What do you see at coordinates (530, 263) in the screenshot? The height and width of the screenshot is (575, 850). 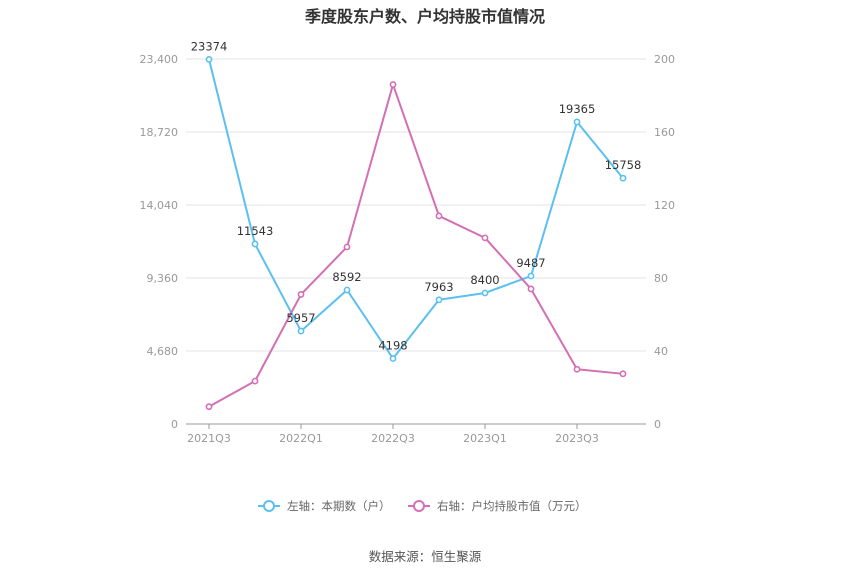 I see `data-label: 9487` at bounding box center [530, 263].